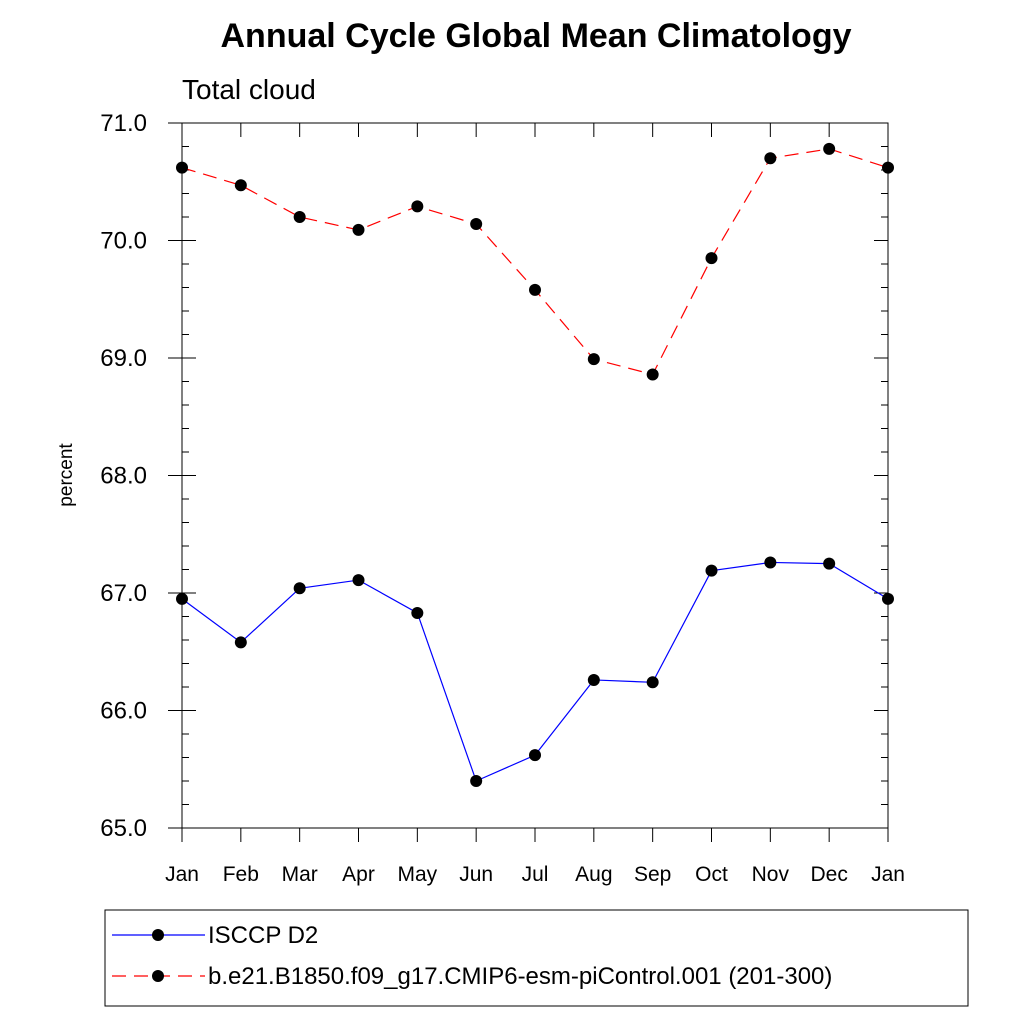 Image resolution: width=1024 pixels, height=1024 pixels. Describe the element at coordinates (593, 874) in the screenshot. I see `x-tick-label: Aug` at that location.